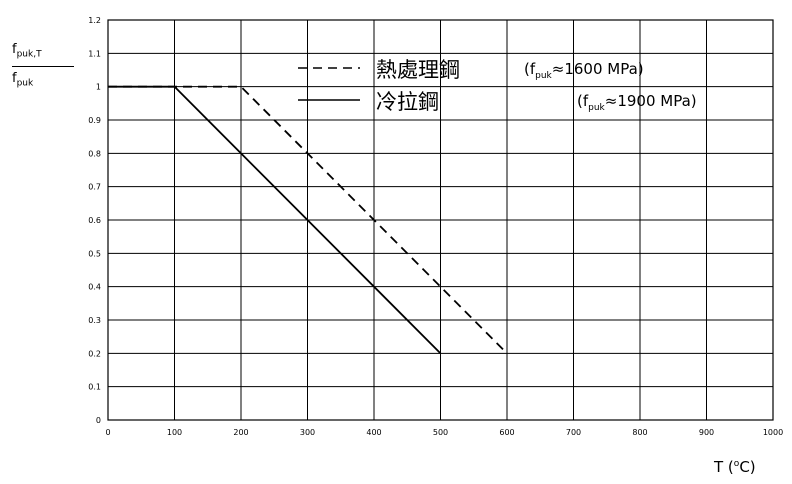 This screenshot has width=792, height=484. Describe the element at coordinates (706, 432) in the screenshot. I see `x-tick-label: 900` at that location.